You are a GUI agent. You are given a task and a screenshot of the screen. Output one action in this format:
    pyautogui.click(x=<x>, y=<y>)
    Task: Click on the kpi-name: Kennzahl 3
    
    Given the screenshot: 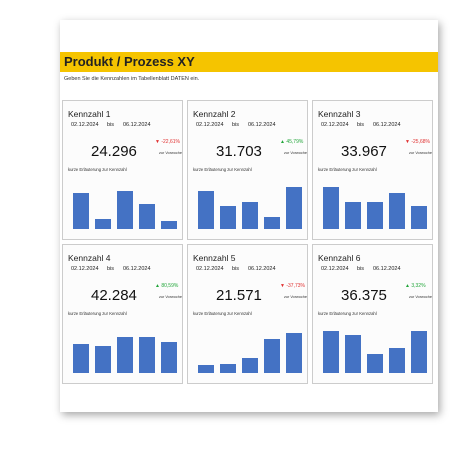 What is the action you would take?
    pyautogui.click(x=339, y=114)
    